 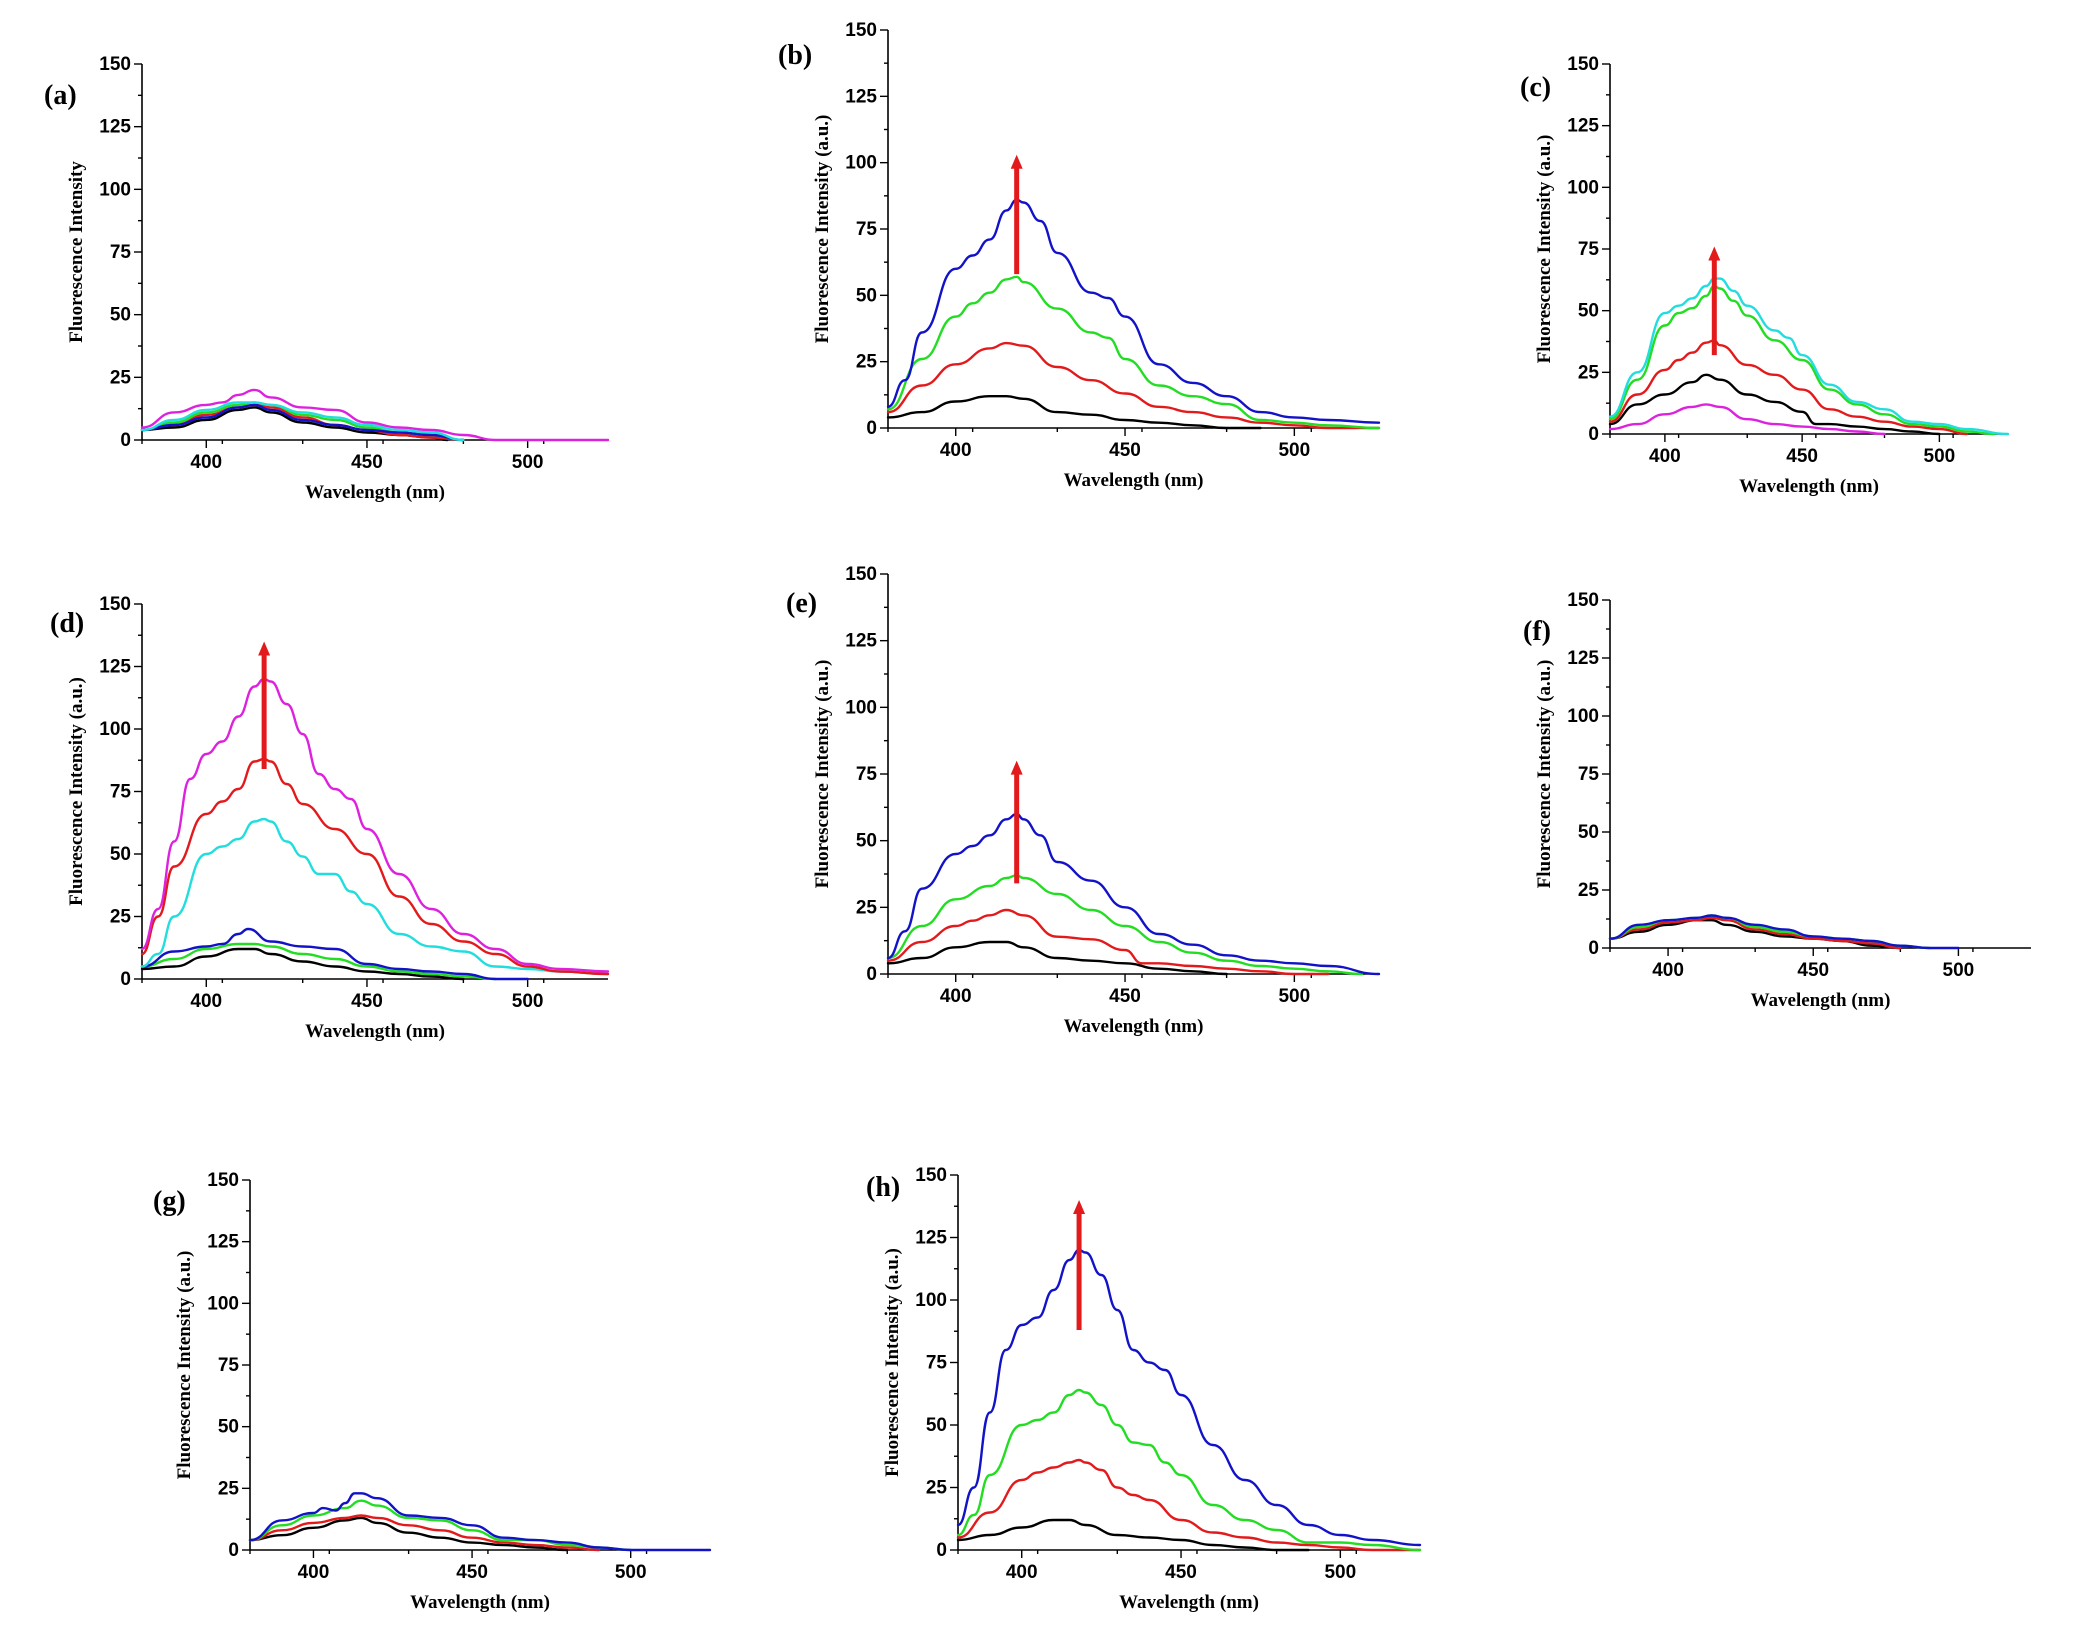 What do you see at coordinates (801, 603) in the screenshot?
I see `panel-label: (e)` at bounding box center [801, 603].